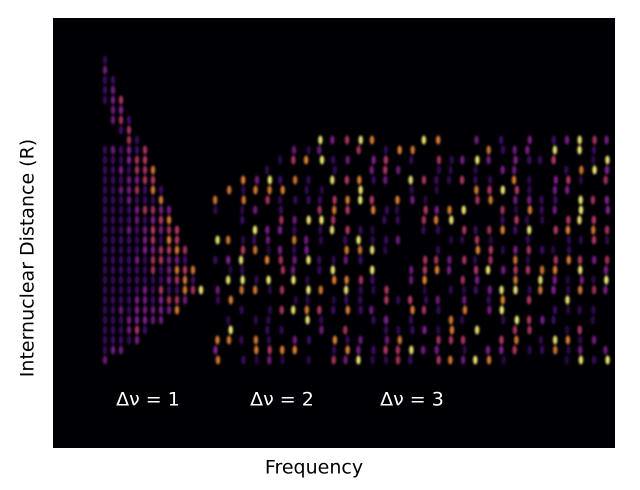 The height and width of the screenshot is (490, 640). Describe the element at coordinates (148, 400) in the screenshot. I see `annotation: Δν = 1` at that location.